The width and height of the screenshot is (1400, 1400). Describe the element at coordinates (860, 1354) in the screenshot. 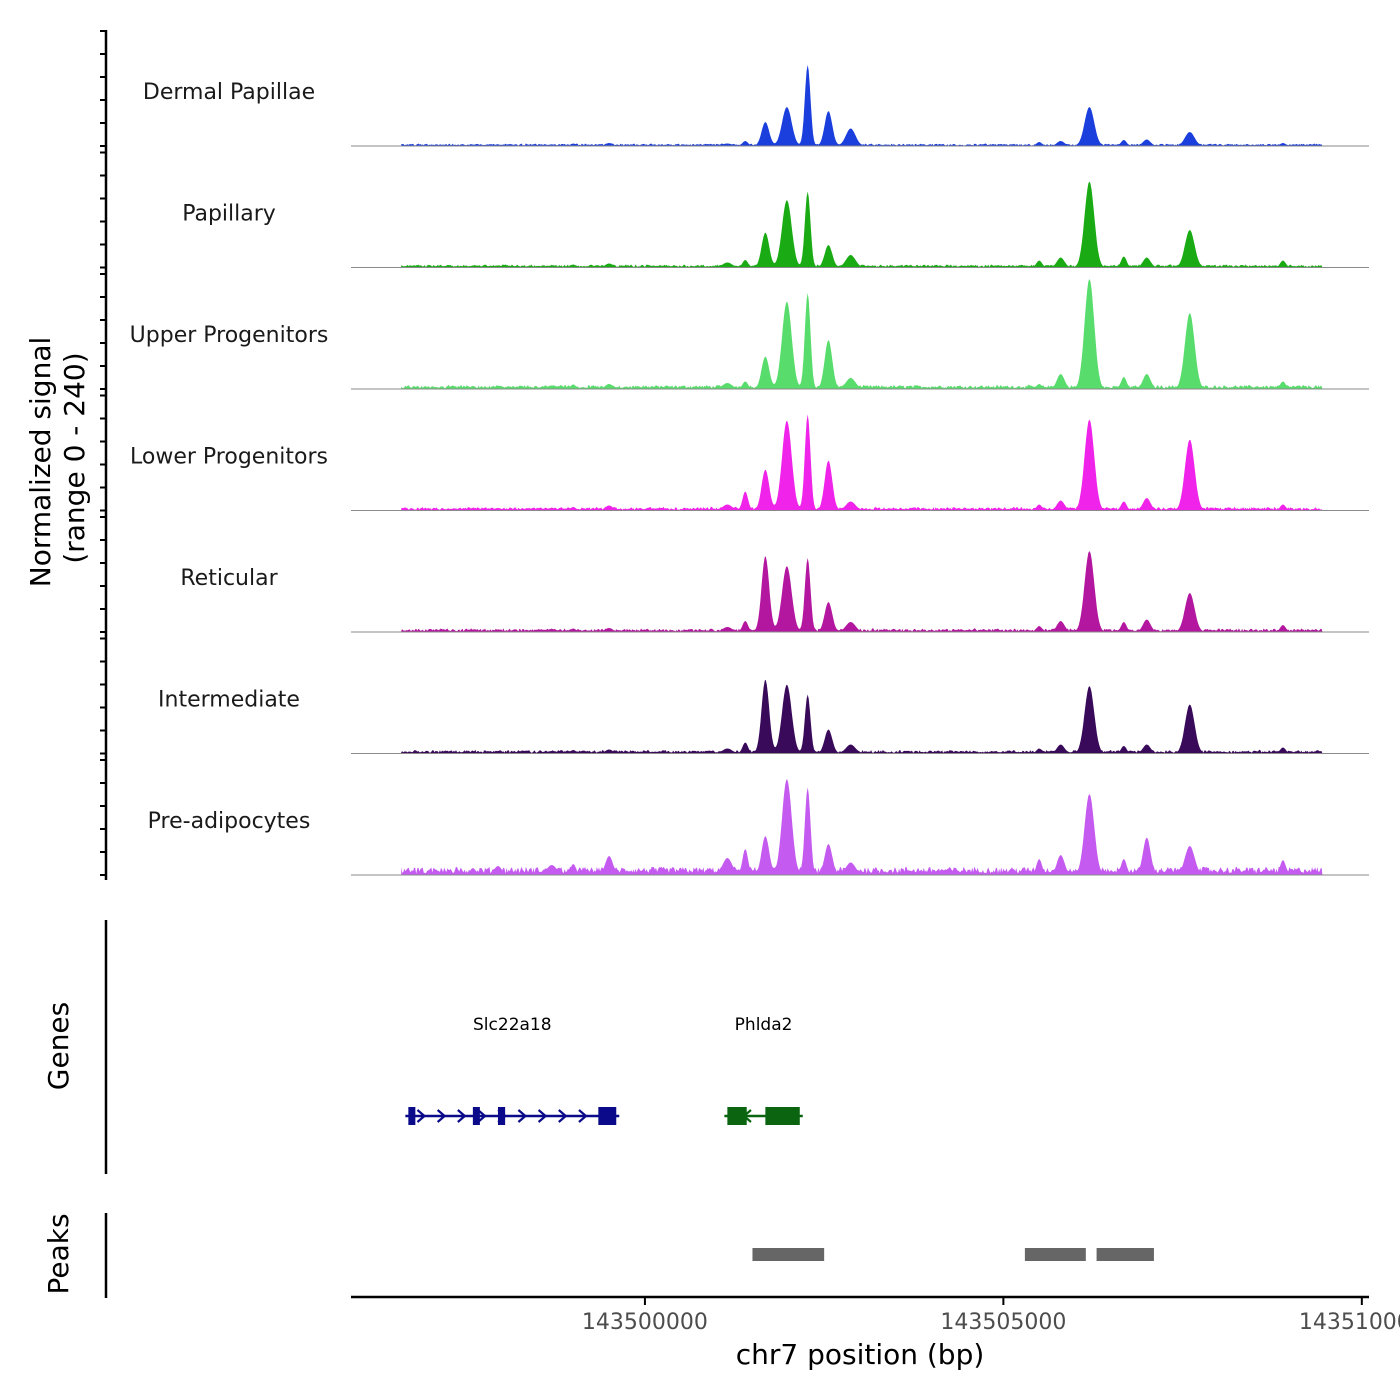

I see `x-axis-title: chr7 position (bp)` at that location.